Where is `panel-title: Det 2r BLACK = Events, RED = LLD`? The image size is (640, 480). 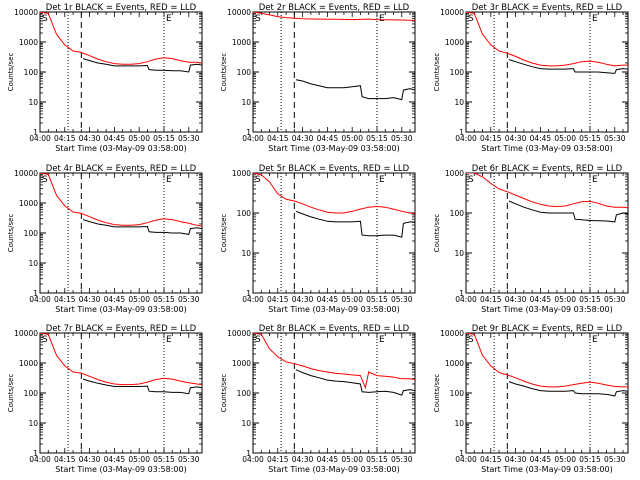
panel-title: Det 2r BLACK = Events, RED = LLD is located at coordinates (334, 8).